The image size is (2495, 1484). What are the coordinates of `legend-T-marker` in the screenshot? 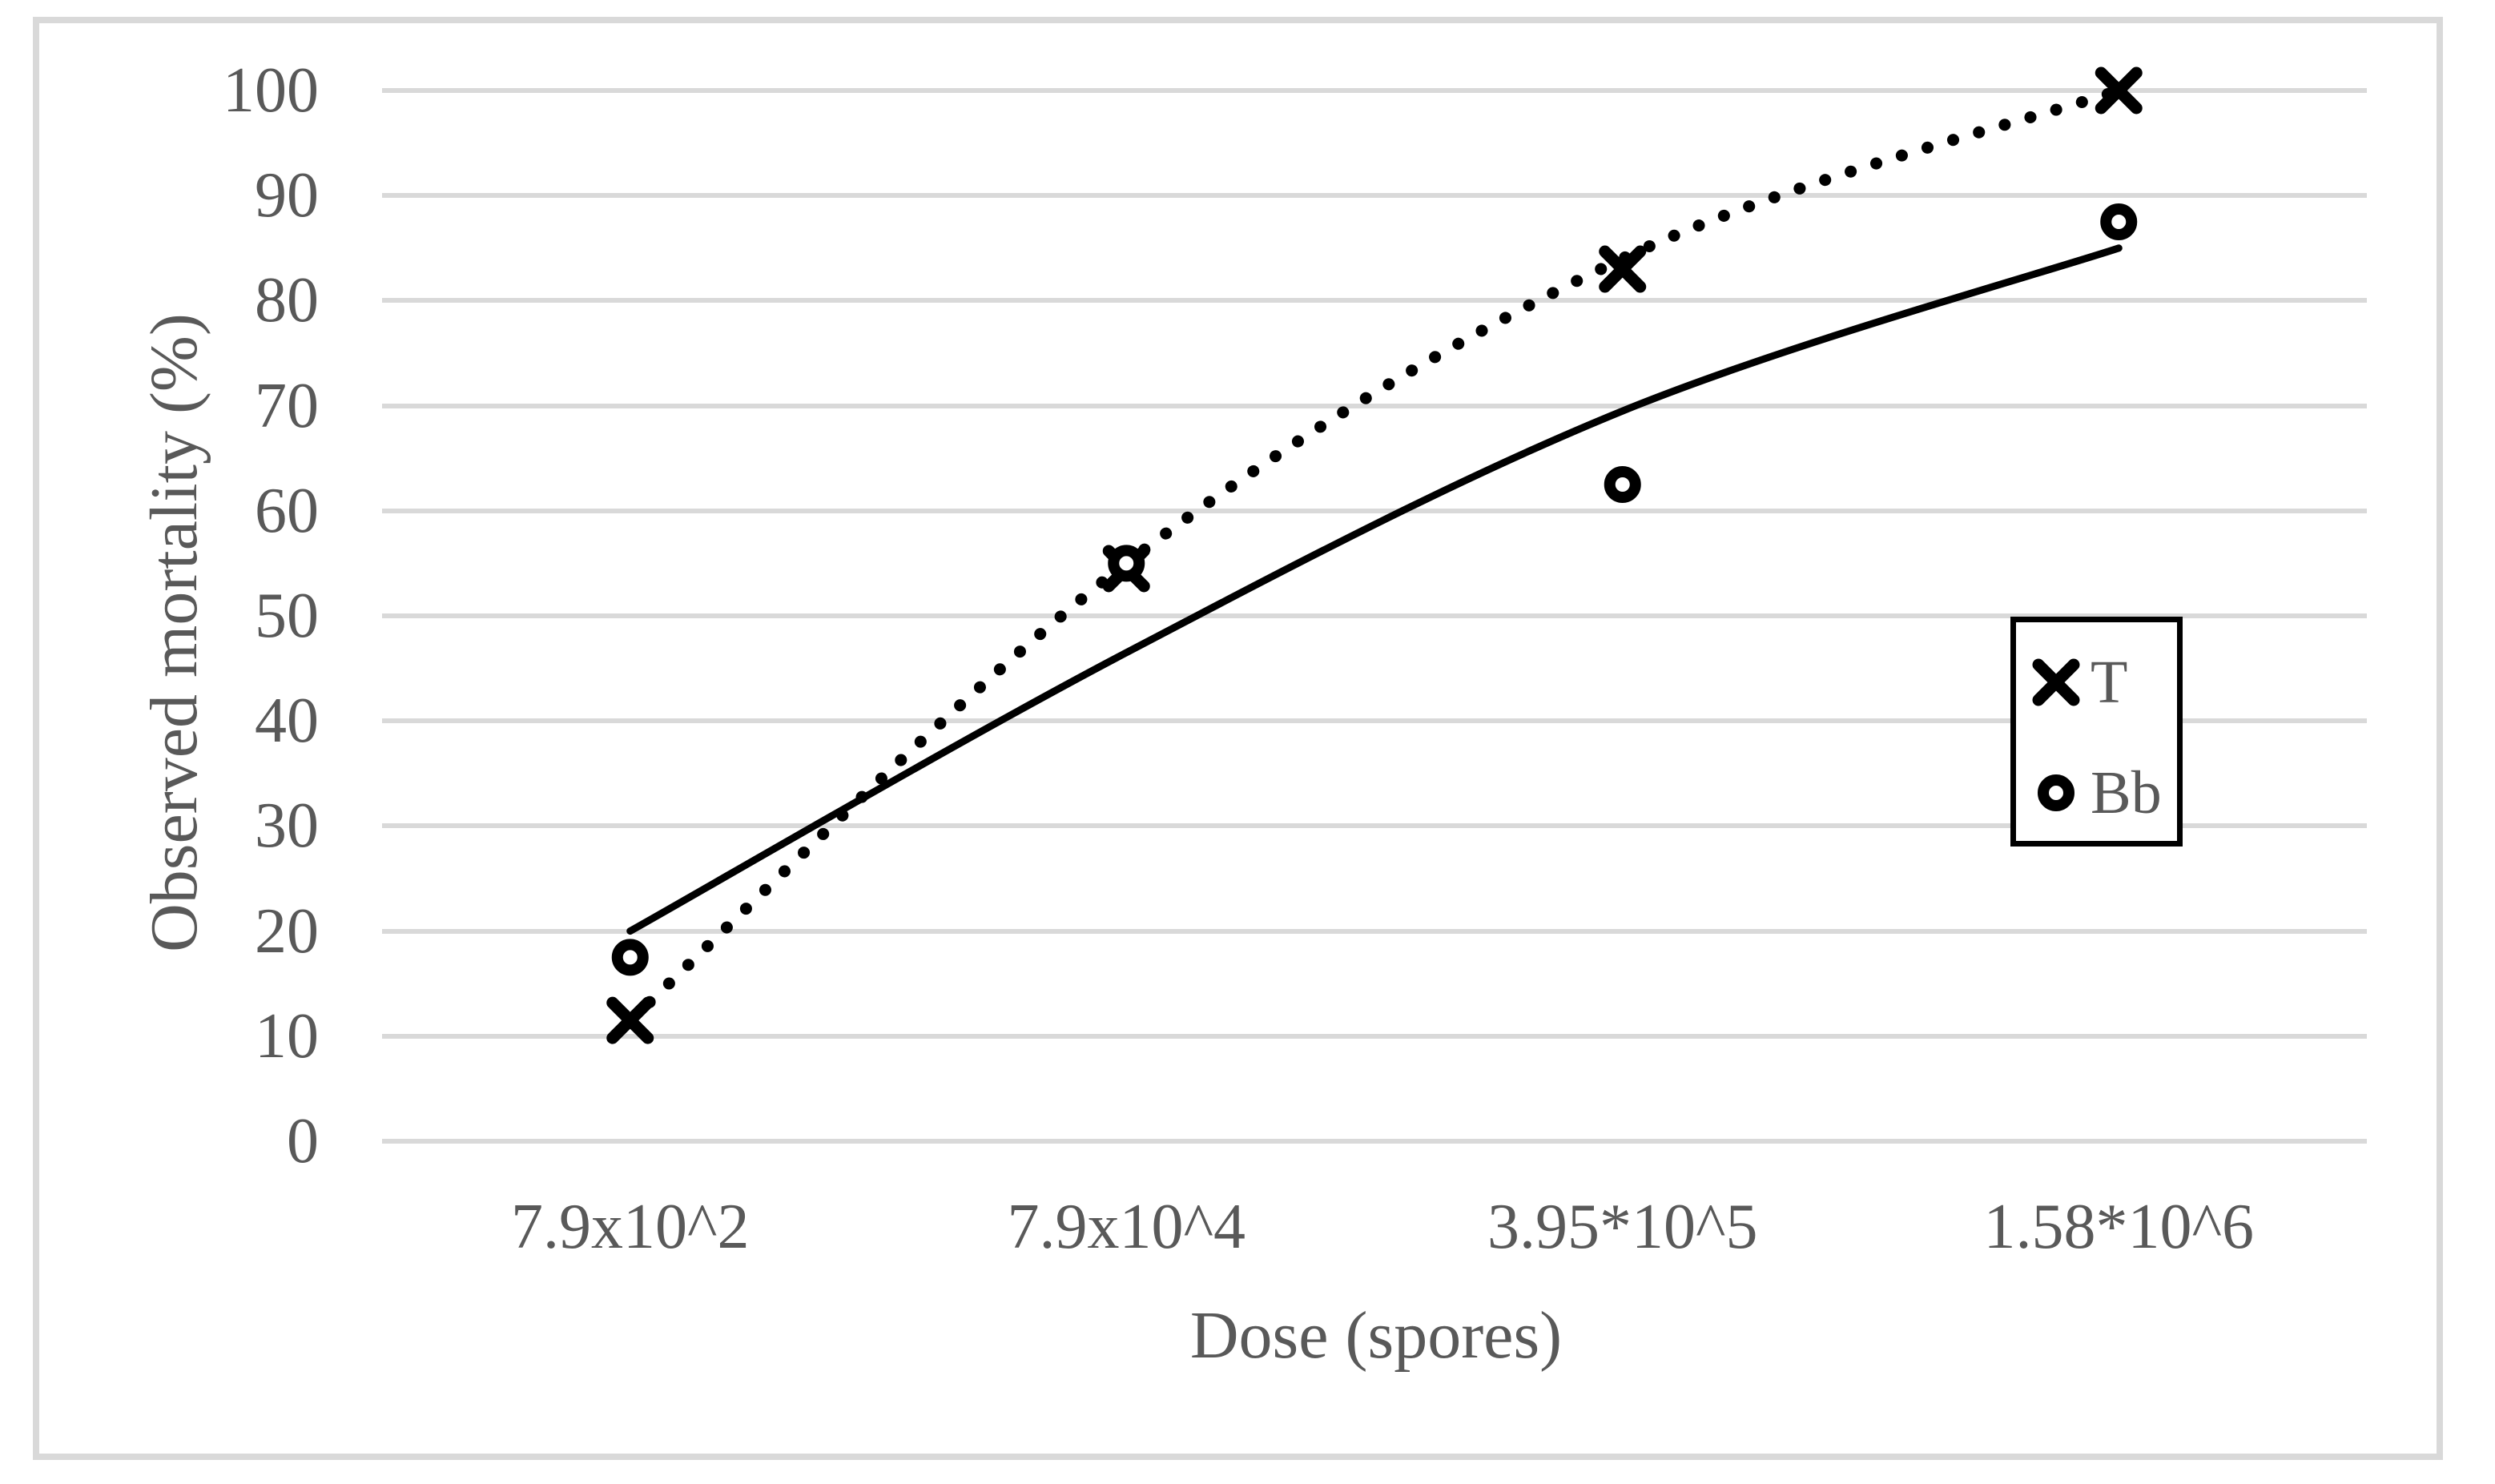 It's located at (2056, 682).